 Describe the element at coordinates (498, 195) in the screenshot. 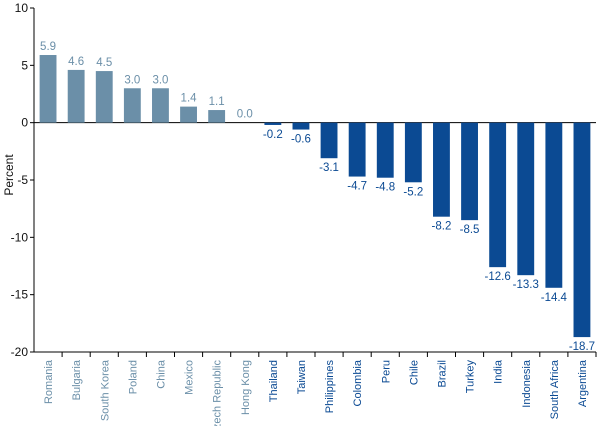

I see `bar-india` at that location.